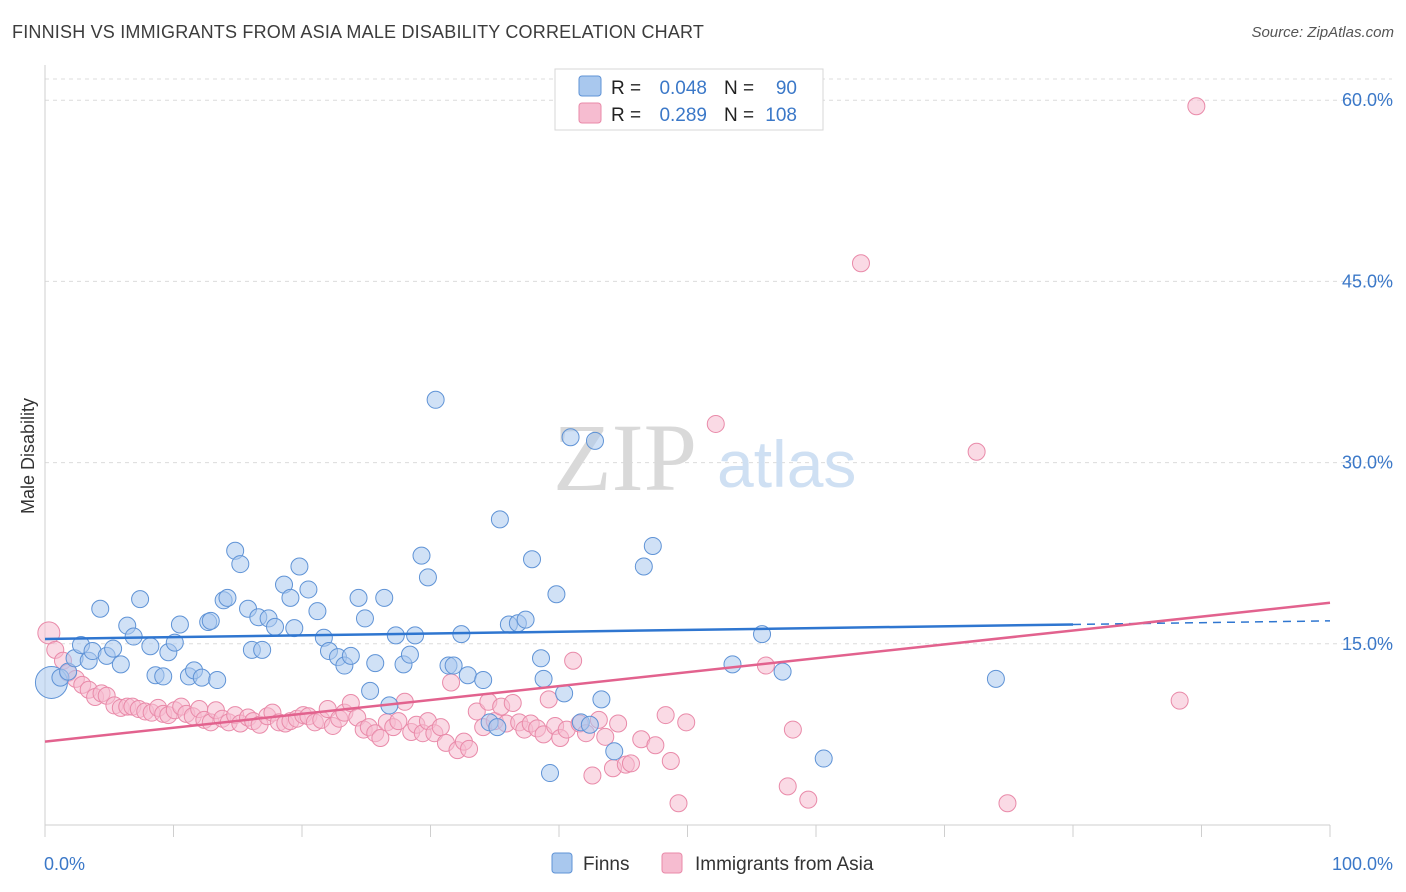 The image size is (1406, 892). What do you see at coordinates (562, 863) in the screenshot?
I see `bottom-legend-swatch-finns` at bounding box center [562, 863].